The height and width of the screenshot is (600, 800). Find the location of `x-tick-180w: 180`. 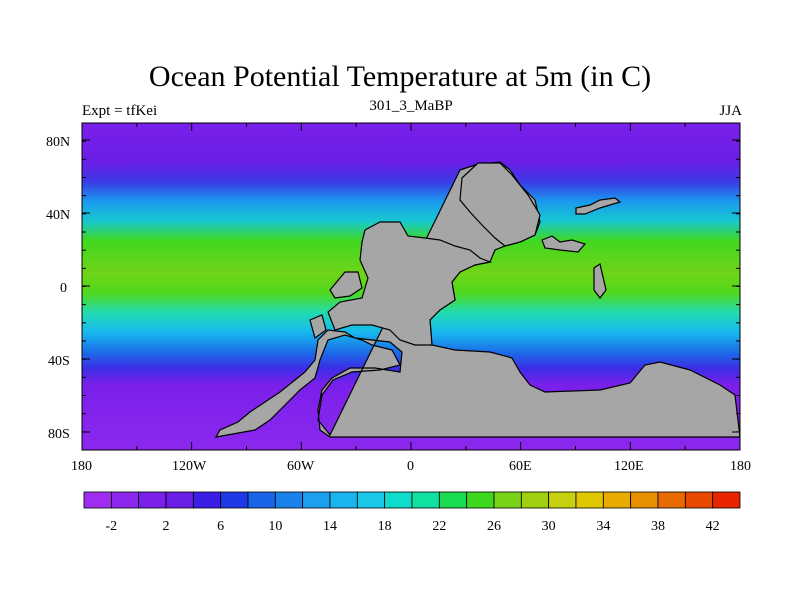

x-tick-180w: 180 is located at coordinates (81, 466).